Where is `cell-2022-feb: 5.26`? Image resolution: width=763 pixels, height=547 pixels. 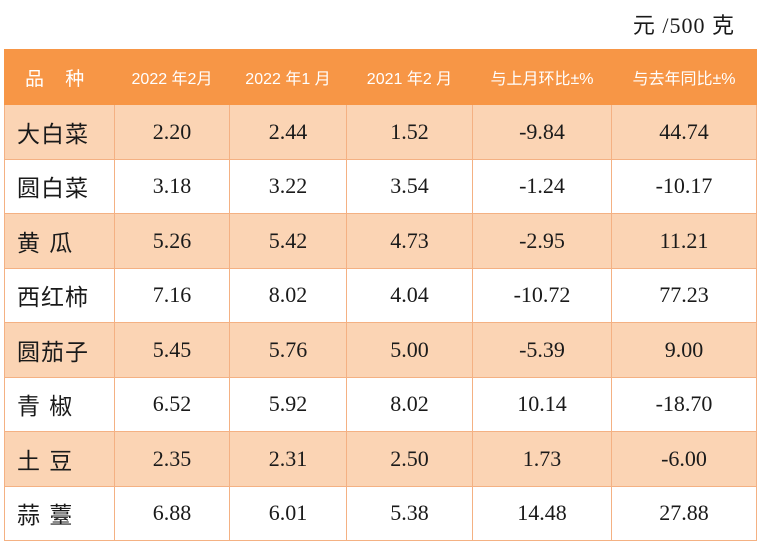
cell-2022-feb: 5.26 is located at coordinates (172, 241).